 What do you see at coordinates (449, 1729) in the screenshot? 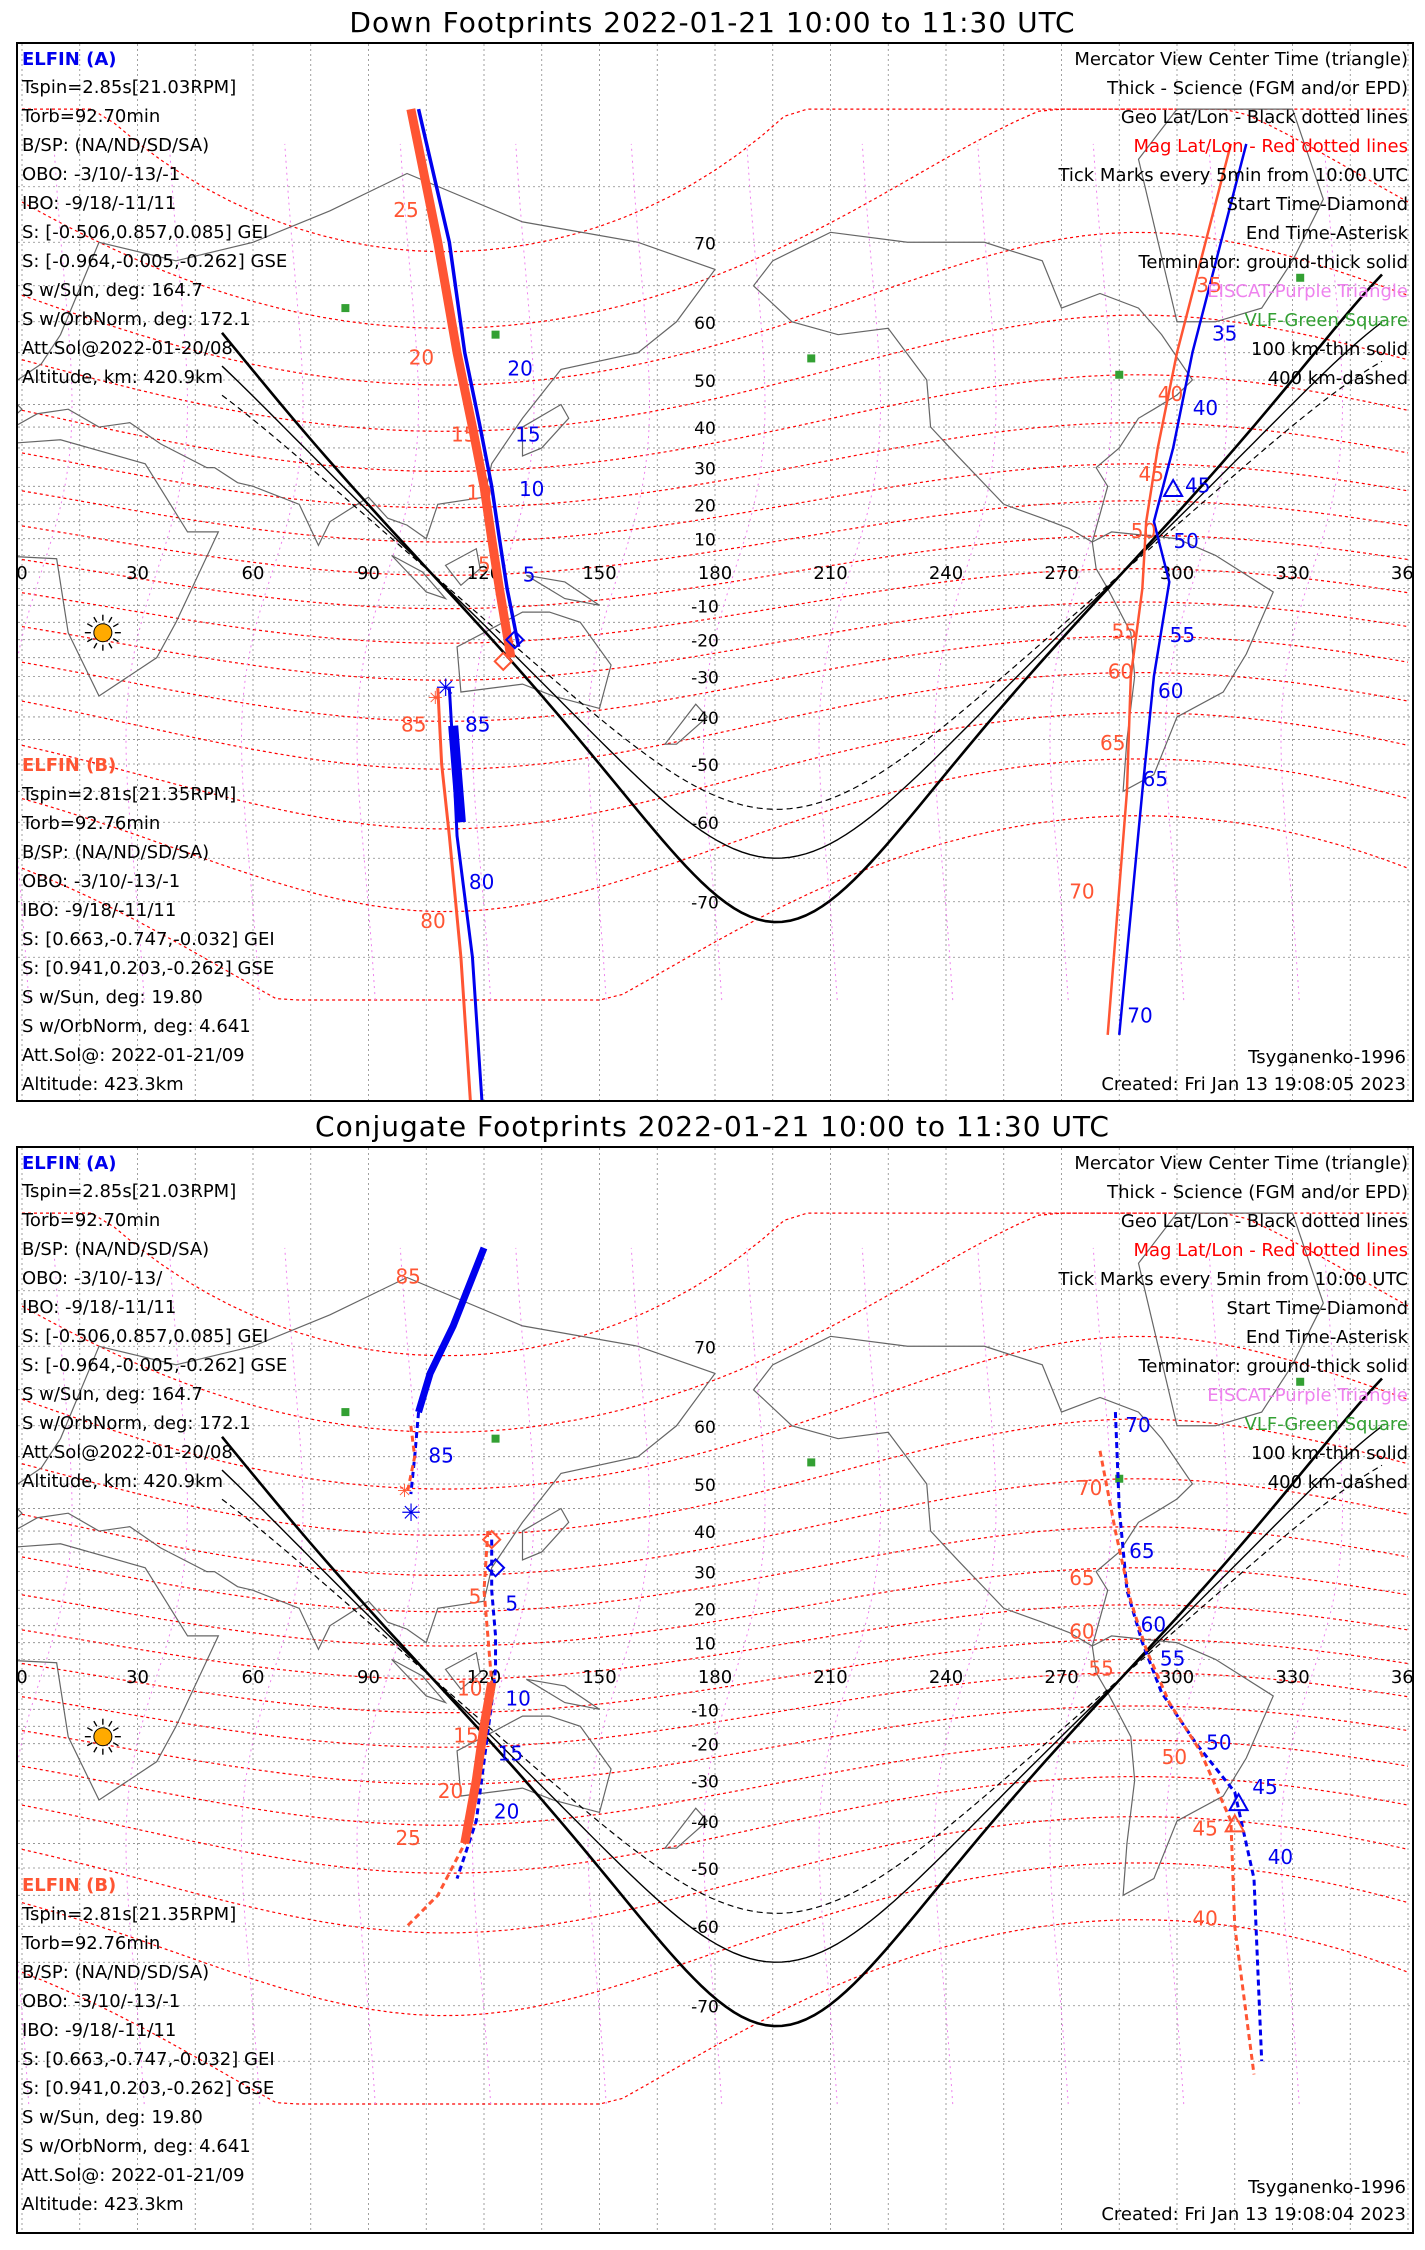
I see `sat-b-track-west` at bounding box center [449, 1729].